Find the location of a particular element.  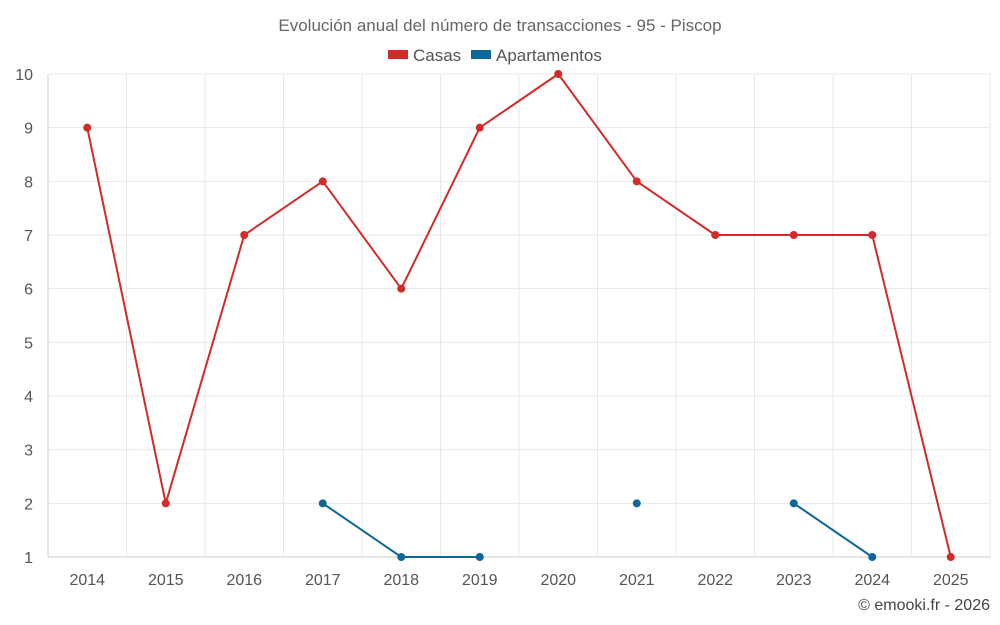

x-tick-label: 2014 is located at coordinates (87, 580).